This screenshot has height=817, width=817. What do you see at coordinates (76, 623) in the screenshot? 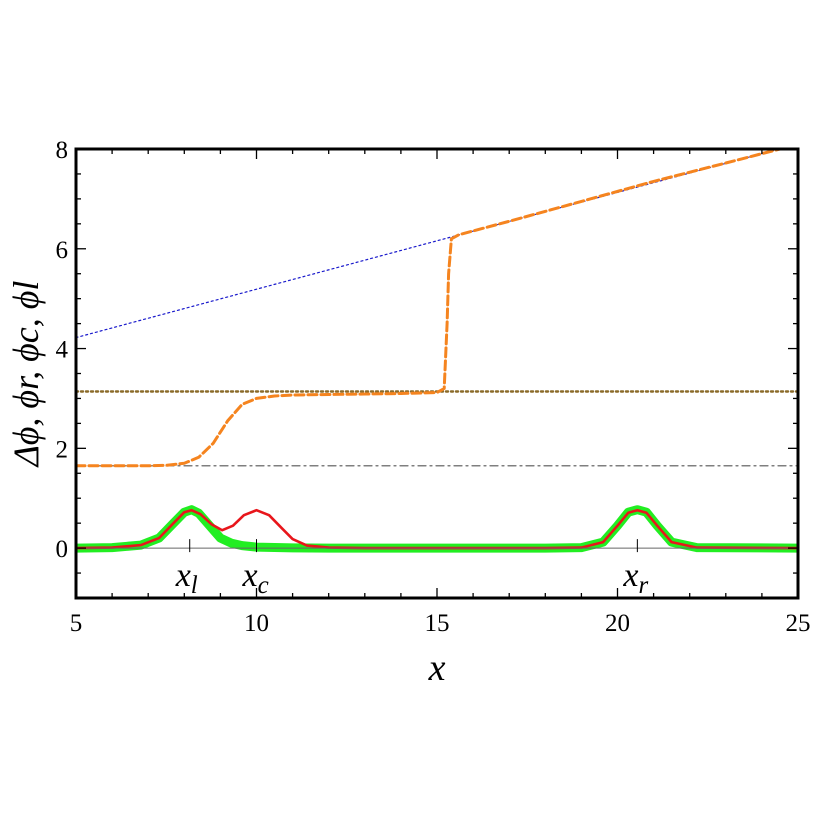
I see `x-tick-label: 5` at bounding box center [76, 623].